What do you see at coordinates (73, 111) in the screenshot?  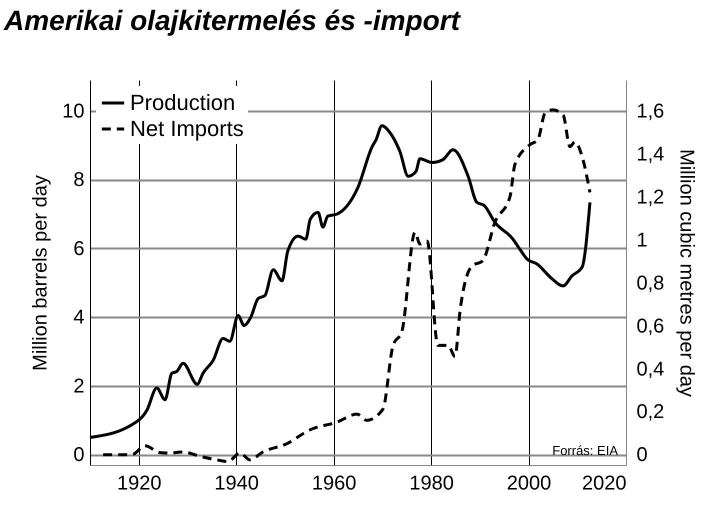 I see `y-tick-label: 10` at bounding box center [73, 111].